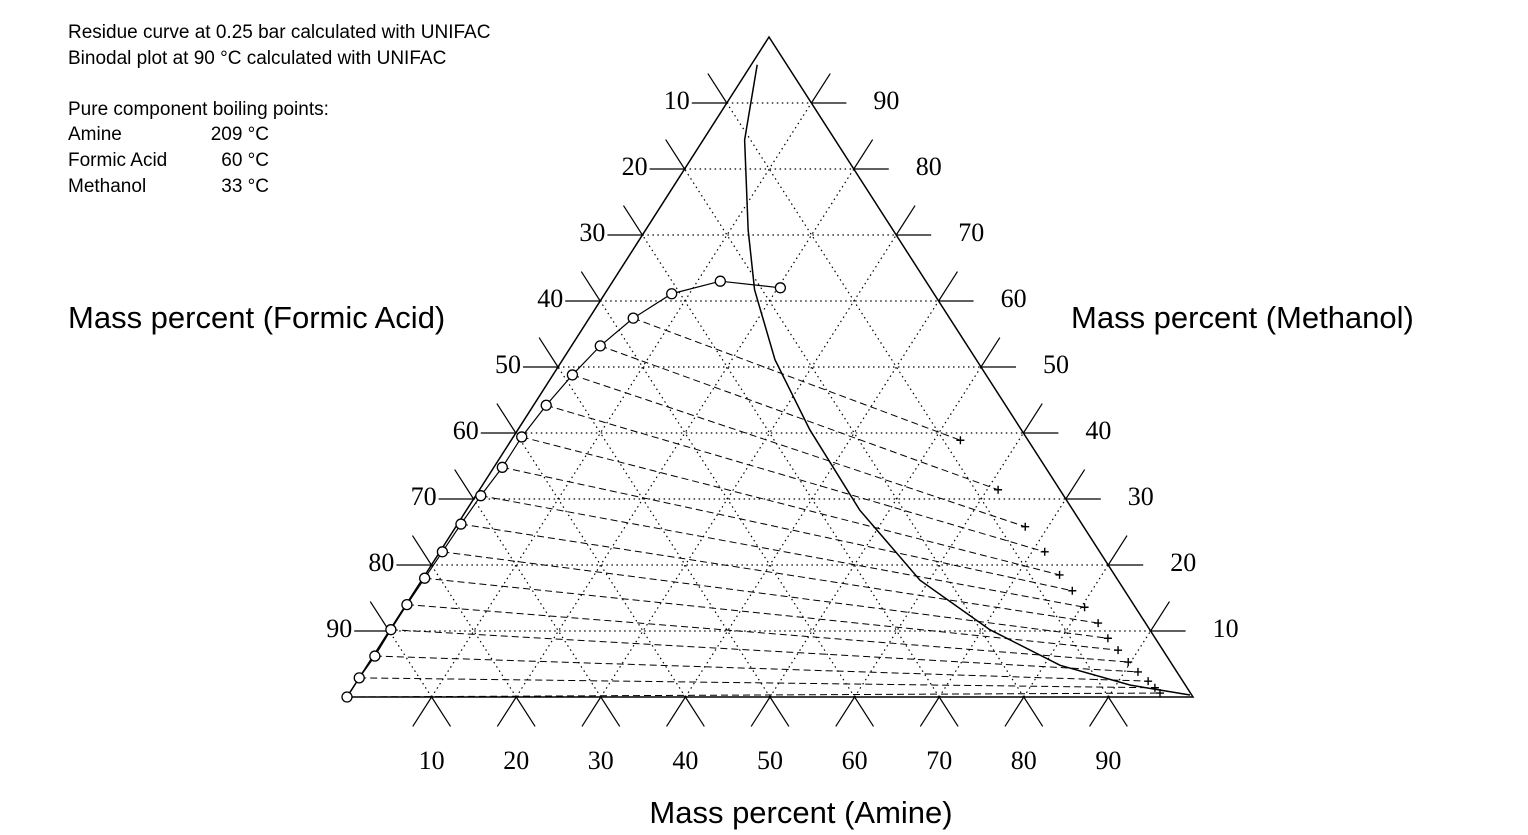 This screenshot has height=835, width=1528. Describe the element at coordinates (95, 134) in the screenshot. I see `component-name: Amine` at that location.